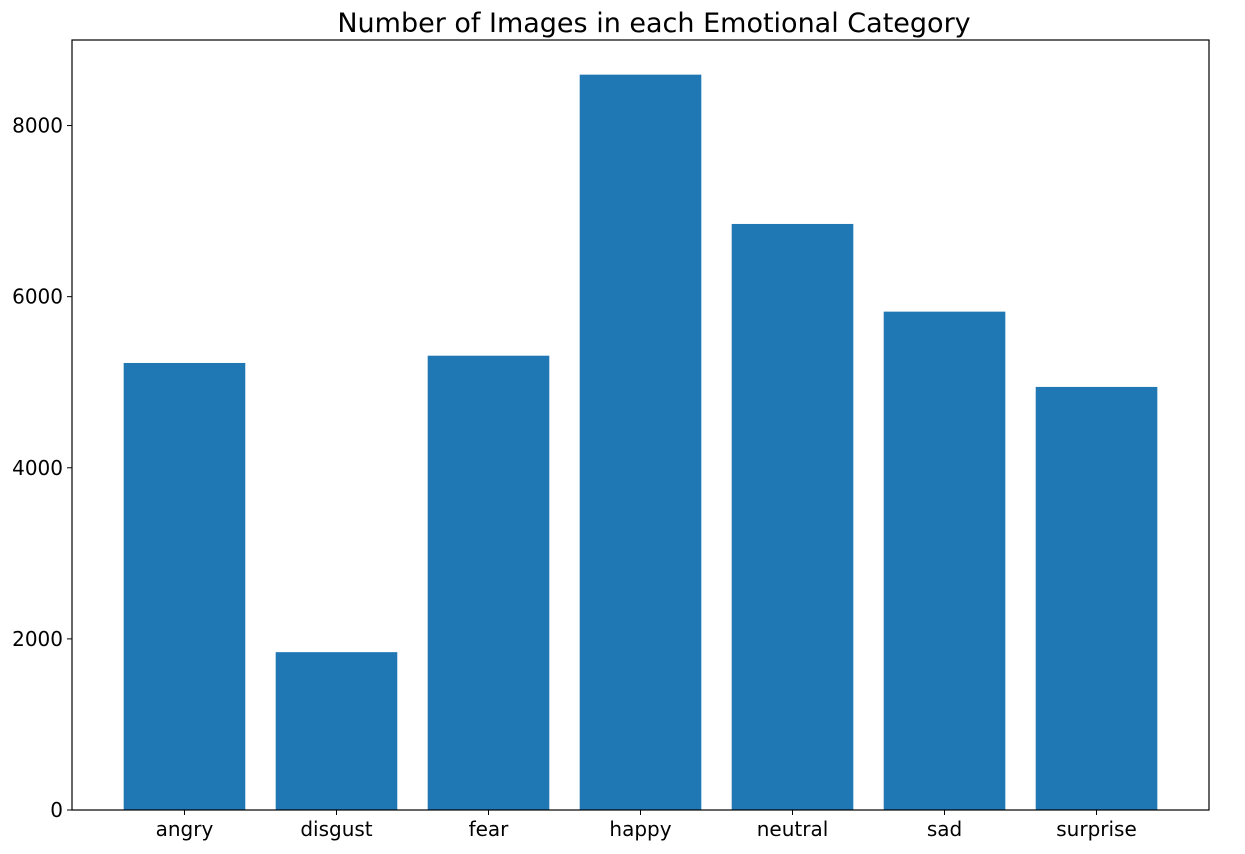 The image size is (1245, 854). Describe the element at coordinates (185, 829) in the screenshot. I see `x-tick-label: angry` at that location.